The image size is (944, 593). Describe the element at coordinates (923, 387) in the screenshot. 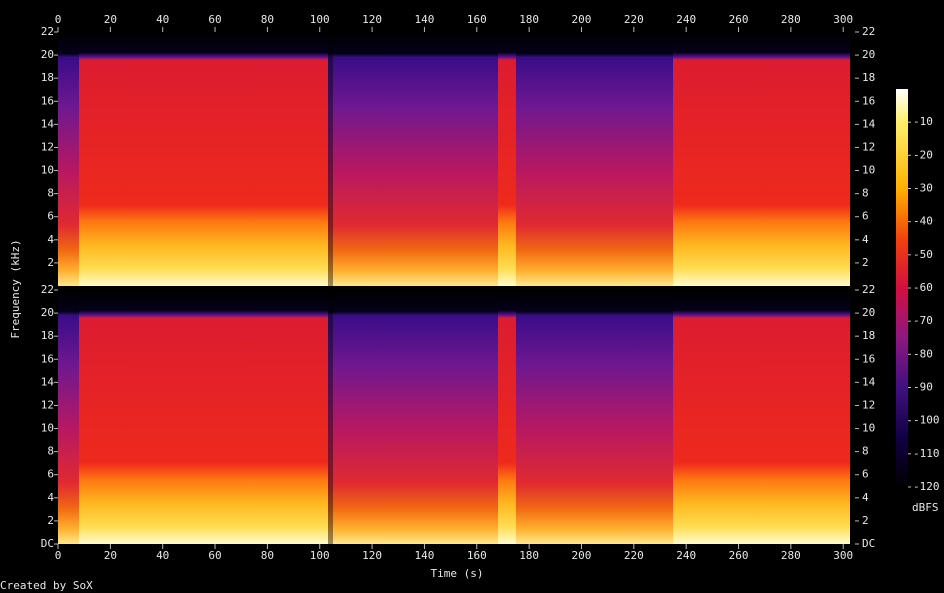

I see `colorbar-tick-label: -90` at that location.